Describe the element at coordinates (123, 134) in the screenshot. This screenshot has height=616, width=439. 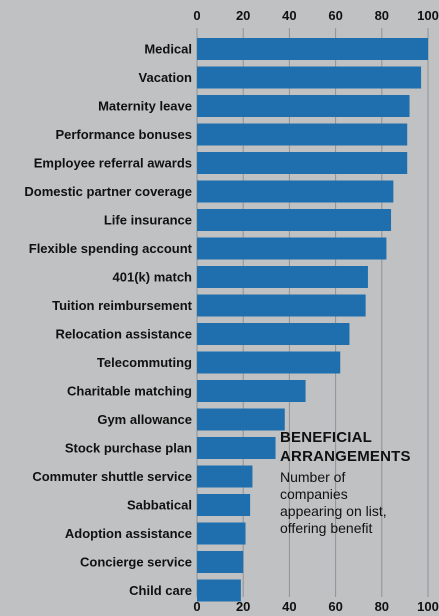
I see `category-label: Performance bonuses` at that location.